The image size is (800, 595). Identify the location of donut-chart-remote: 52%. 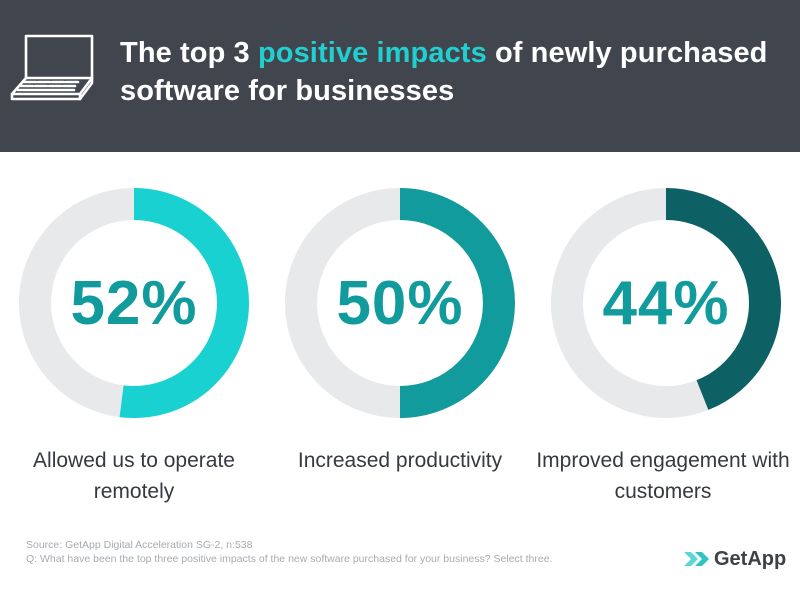
(134, 303).